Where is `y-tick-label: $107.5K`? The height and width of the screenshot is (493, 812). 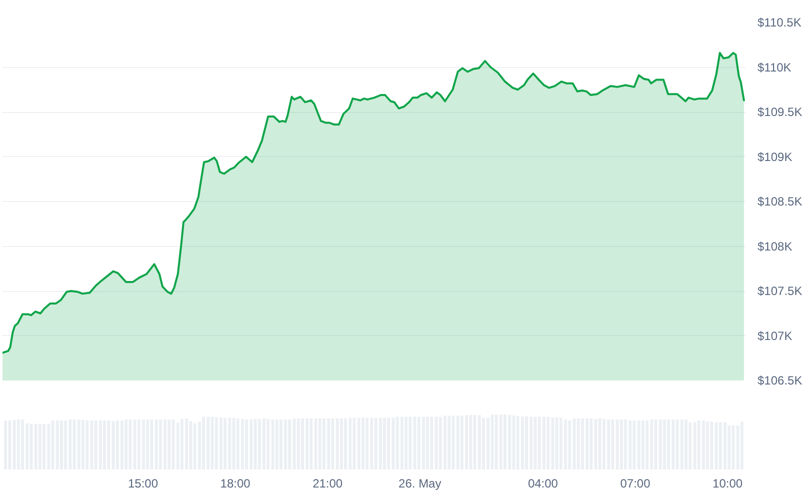
y-tick-label: $107.5K is located at coordinates (780, 291).